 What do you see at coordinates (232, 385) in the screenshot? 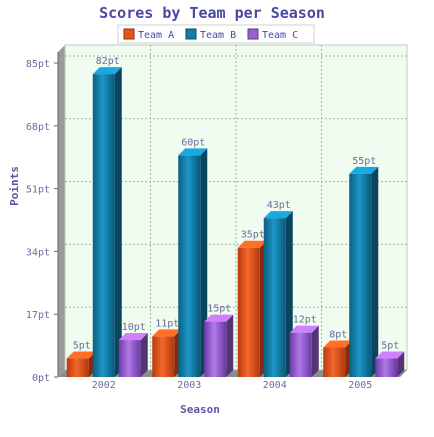
I see `x-axis: 2002 2003 2004 2005` at bounding box center [232, 385].